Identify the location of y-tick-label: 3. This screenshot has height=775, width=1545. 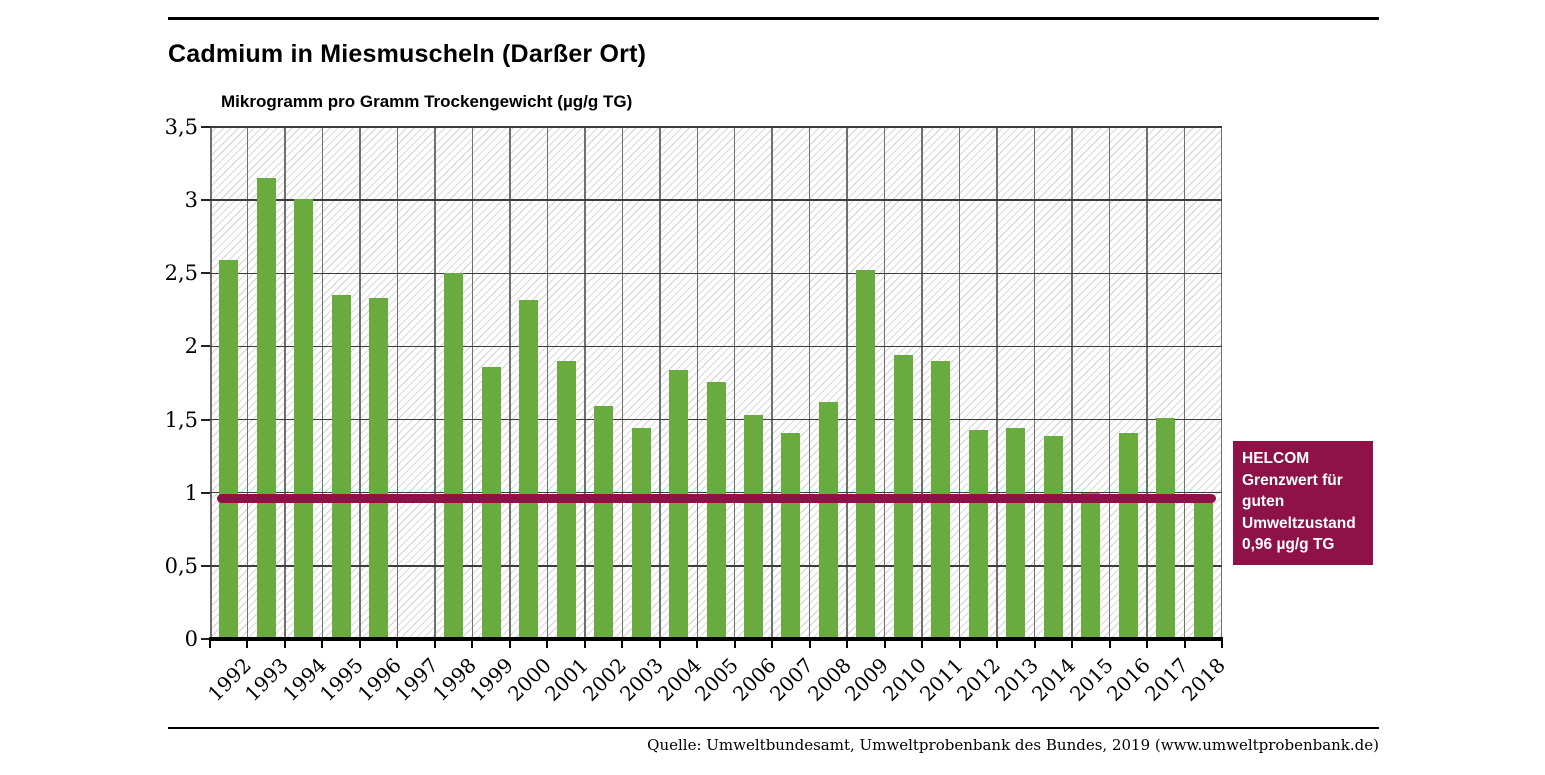
(191, 200).